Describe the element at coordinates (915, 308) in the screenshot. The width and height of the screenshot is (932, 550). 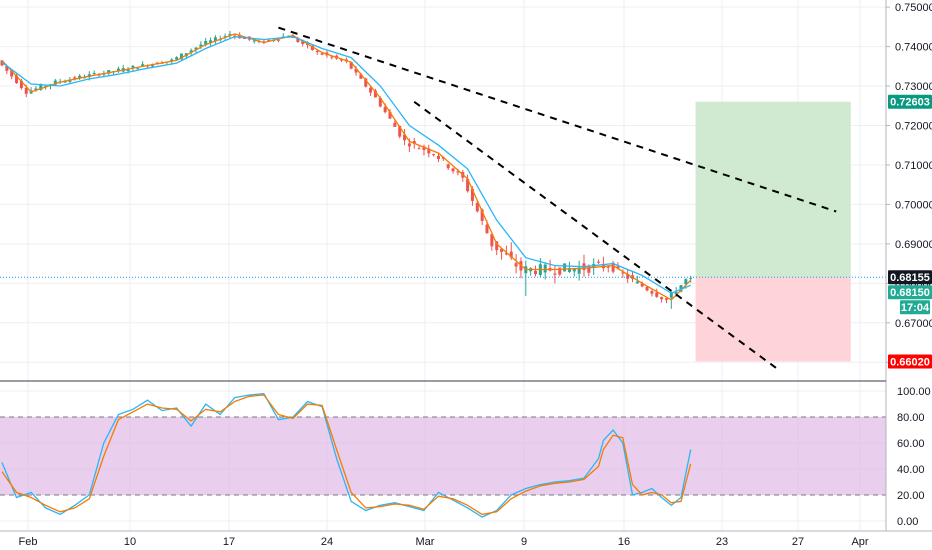
I see `price-tag-label: 17:04` at that location.